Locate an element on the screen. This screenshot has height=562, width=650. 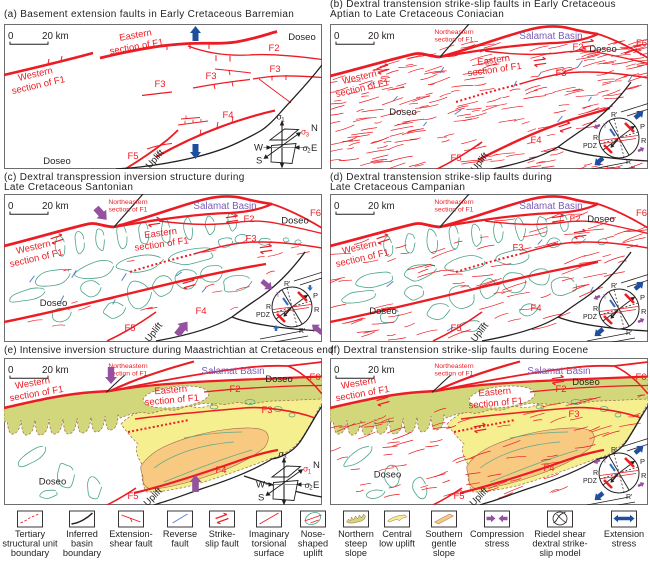
svg-text: Extension- is located at coordinates (130, 534).